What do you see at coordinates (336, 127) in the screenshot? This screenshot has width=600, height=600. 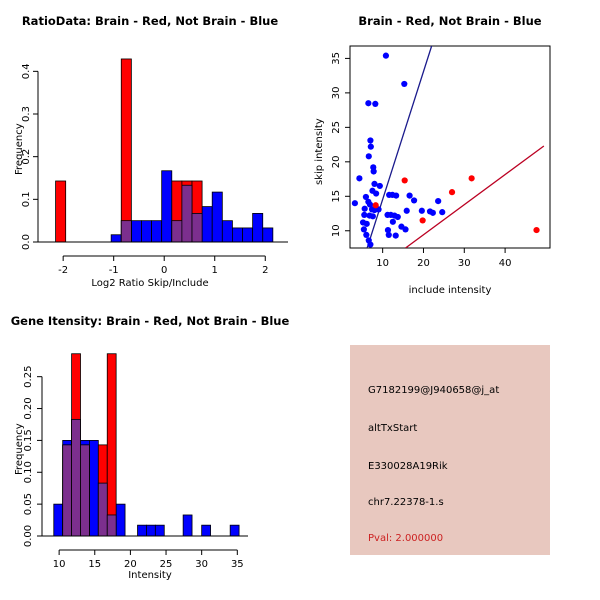 I see `y-axis-tick-label: 25` at bounding box center [336, 127].